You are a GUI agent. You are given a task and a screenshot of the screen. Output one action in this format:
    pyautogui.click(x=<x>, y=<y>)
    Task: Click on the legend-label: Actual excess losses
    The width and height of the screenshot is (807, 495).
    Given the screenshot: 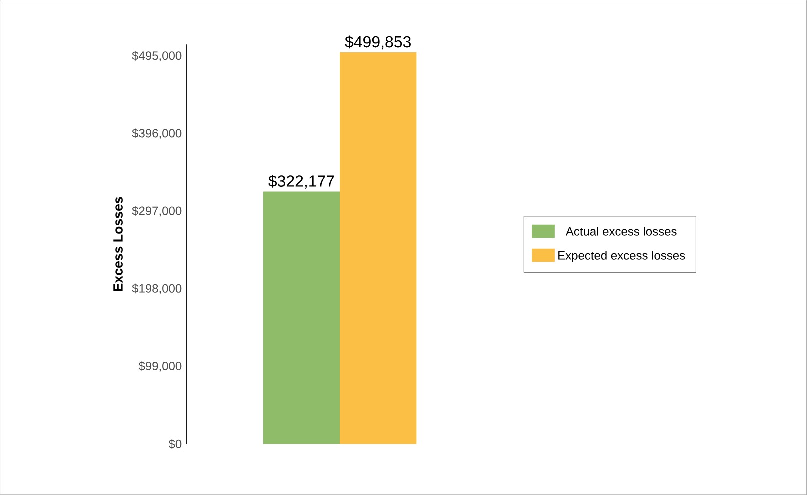 What is the action you would take?
    pyautogui.click(x=621, y=231)
    